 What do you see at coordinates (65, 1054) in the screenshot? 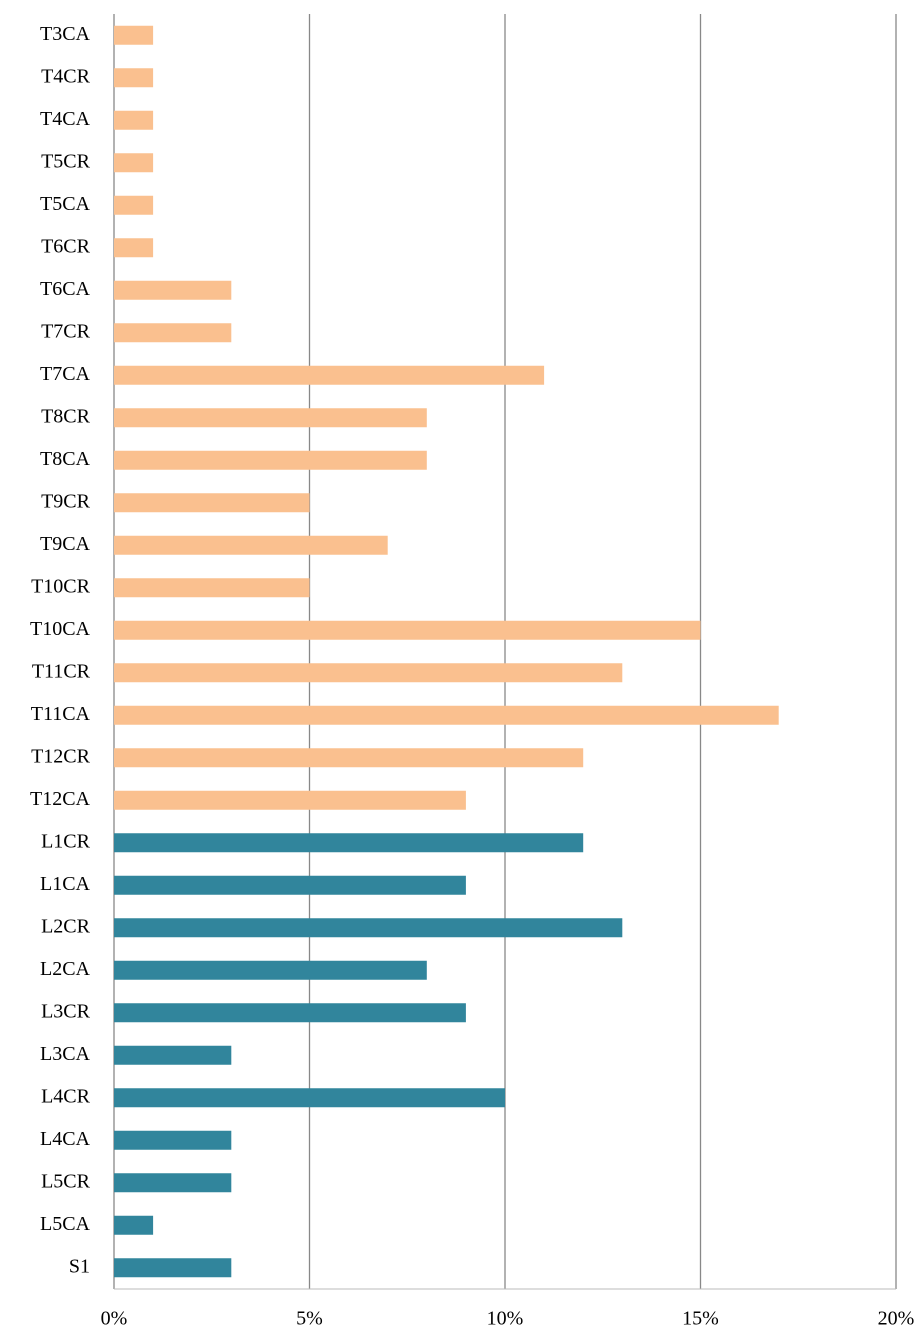
I see `y-tick-label: L3CA` at bounding box center [65, 1054].